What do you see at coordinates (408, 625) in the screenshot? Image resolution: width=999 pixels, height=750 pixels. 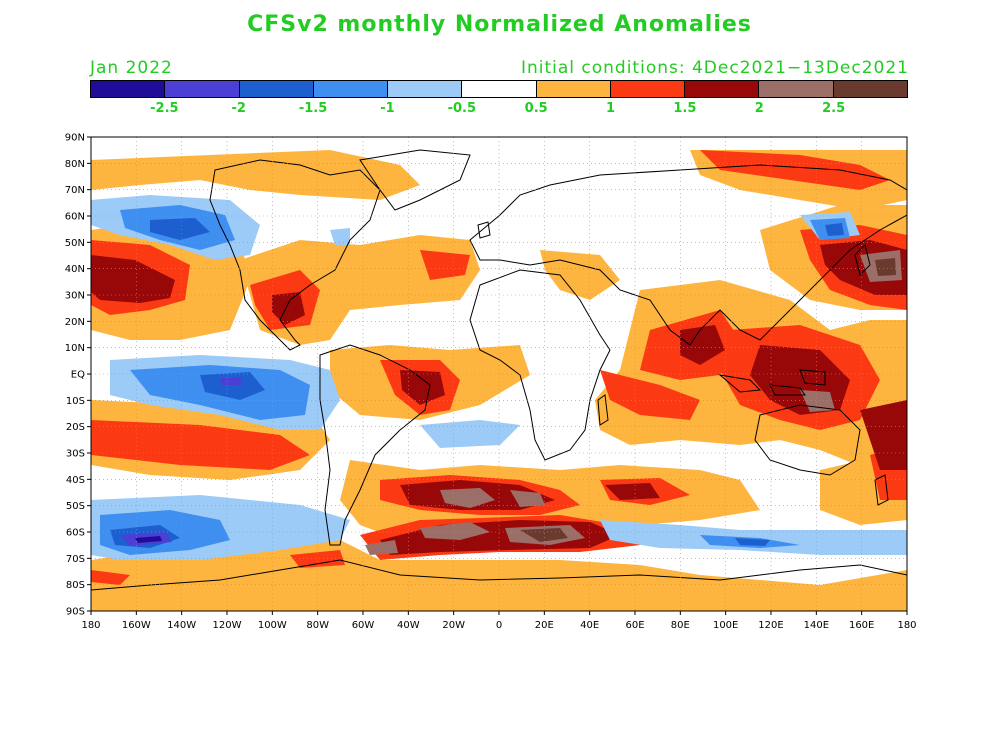 I see `longitude-label: 40W` at bounding box center [408, 625].